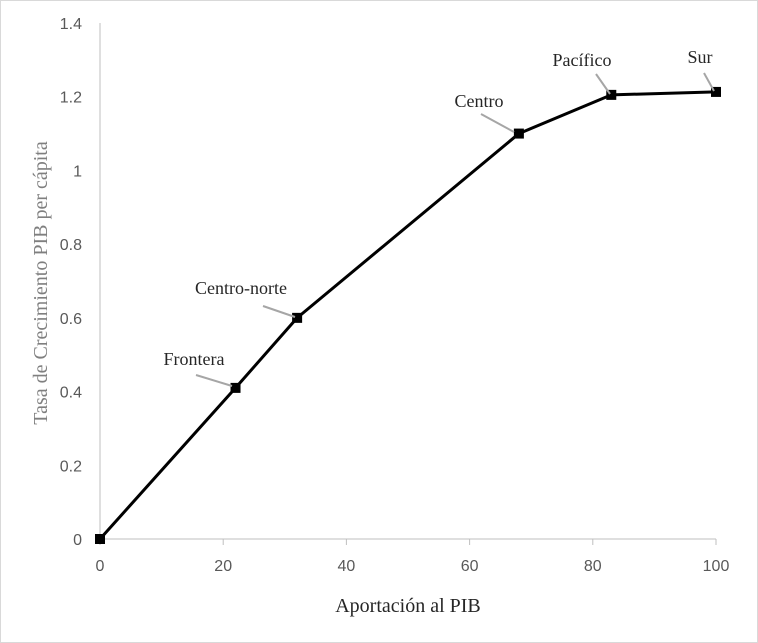  I want to click on x-axis-title: Aportación al PIB, so click(408, 606).